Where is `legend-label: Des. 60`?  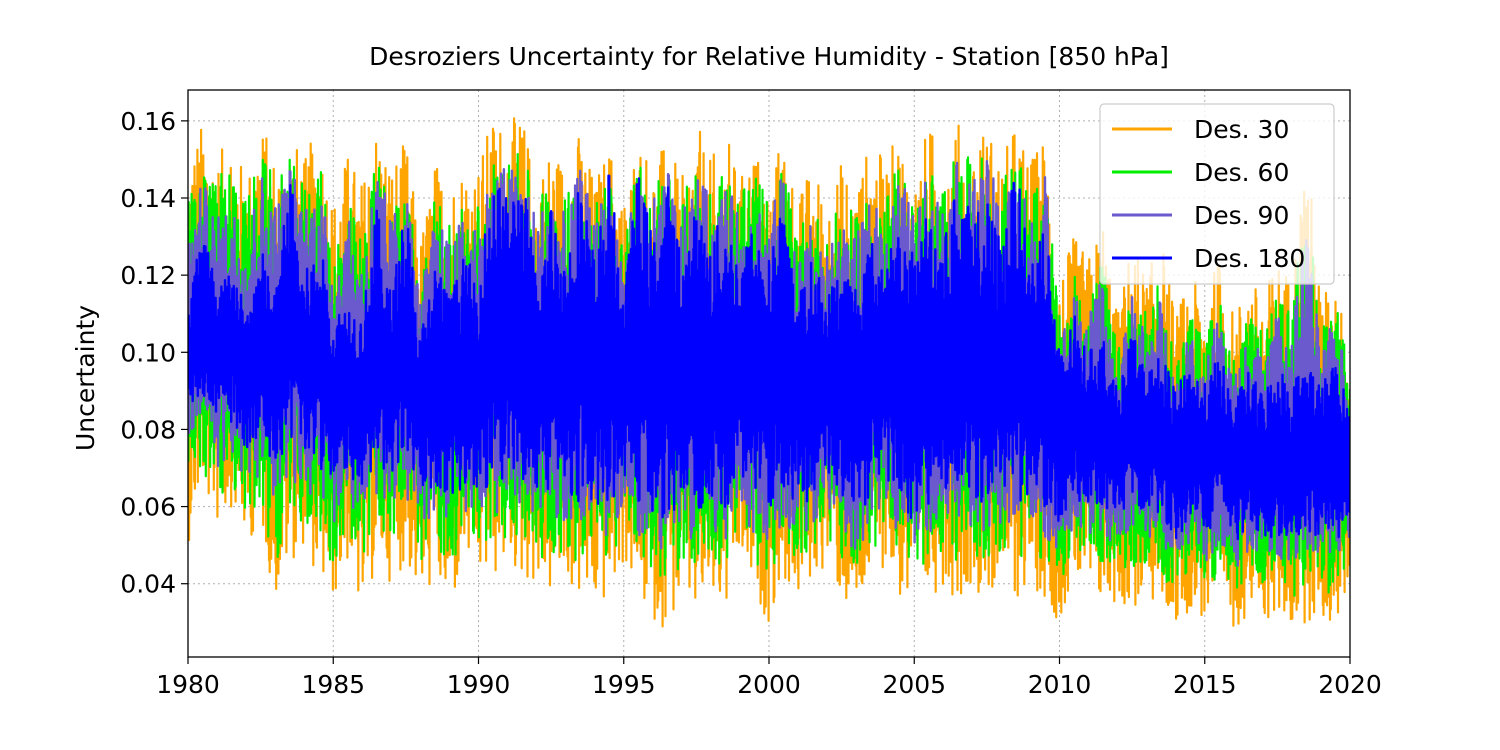 legend-label: Des. 60 is located at coordinates (1241, 172).